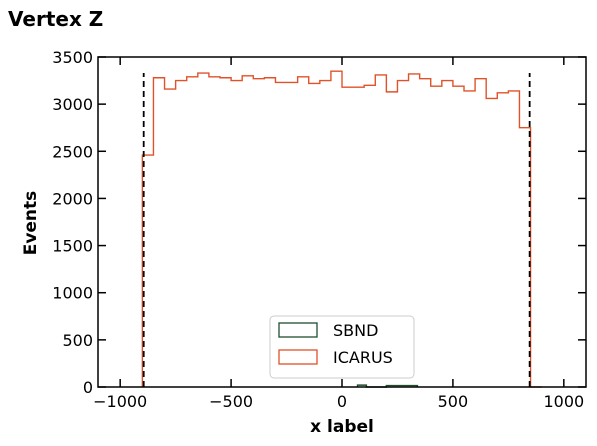 The height and width of the screenshot is (446, 597). What do you see at coordinates (72, 246) in the screenshot?
I see `y-tick-label: 1500` at bounding box center [72, 246].